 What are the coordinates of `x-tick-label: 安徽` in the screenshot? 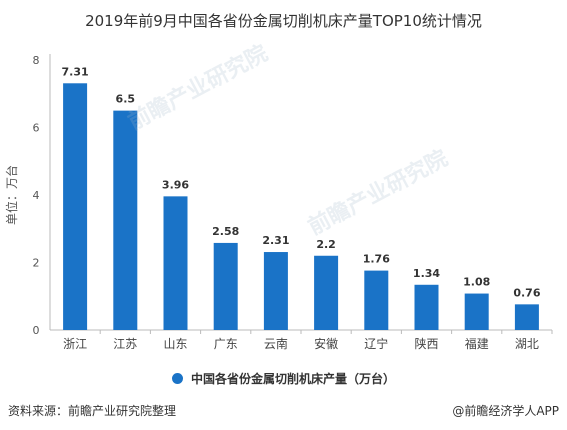 It's located at (326, 343).